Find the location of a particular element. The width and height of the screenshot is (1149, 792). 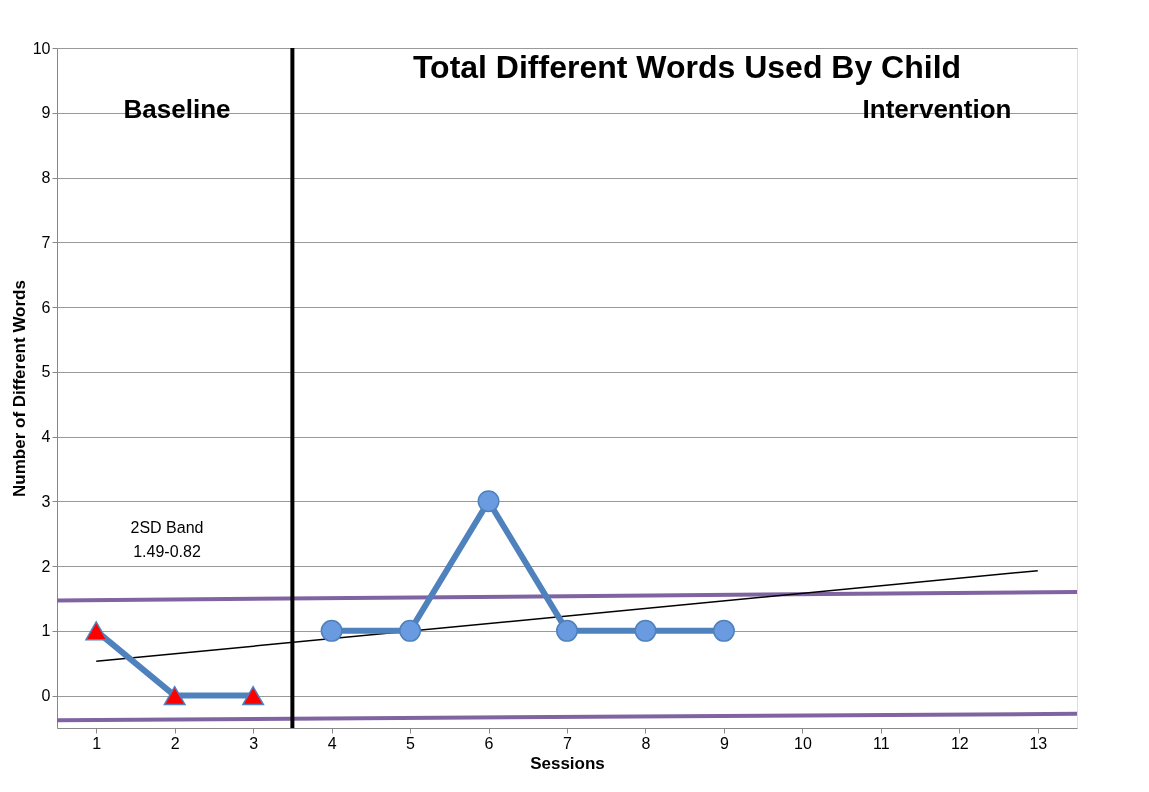

y-tick-label: 8 is located at coordinates (46, 178).